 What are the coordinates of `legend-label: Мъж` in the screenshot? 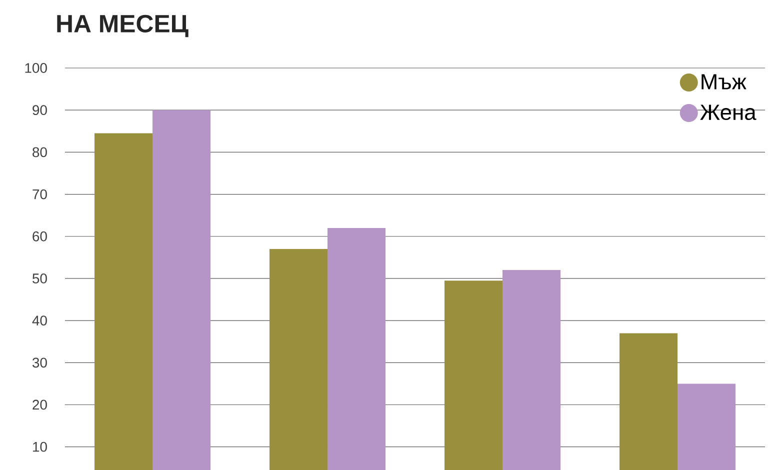 It's located at (724, 82).